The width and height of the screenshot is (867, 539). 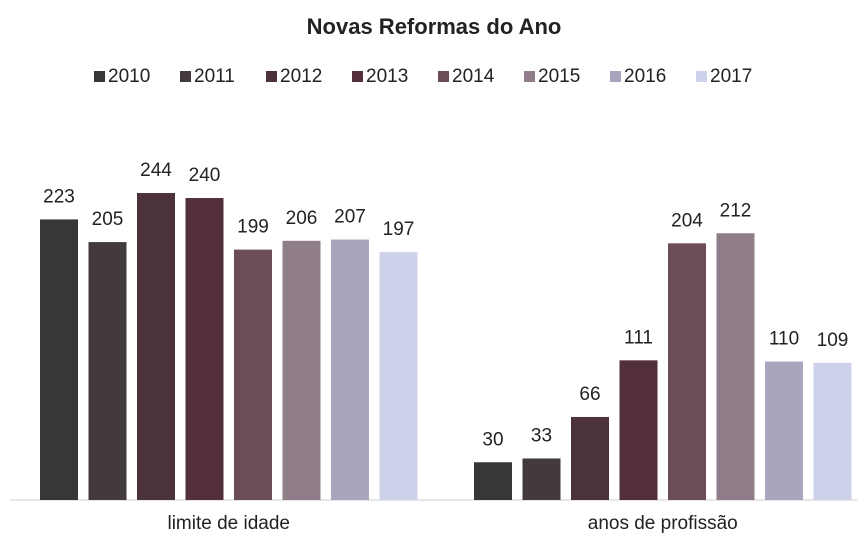 I want to click on data-label: 204, so click(x=687, y=220).